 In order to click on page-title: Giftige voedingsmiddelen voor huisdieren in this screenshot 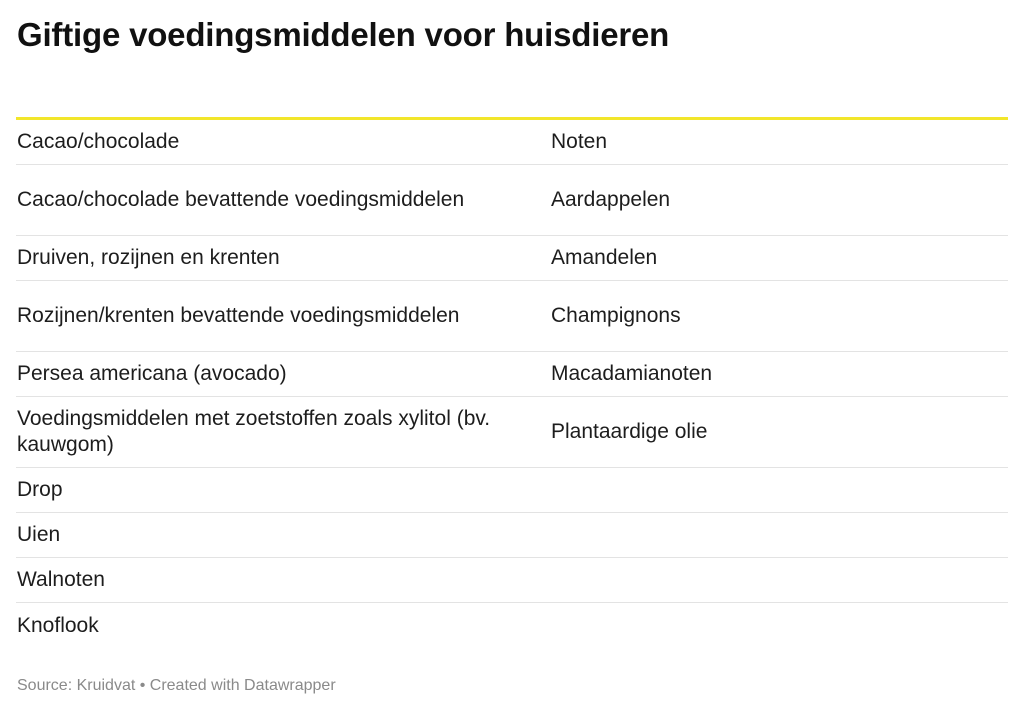, I will do `click(343, 34)`.